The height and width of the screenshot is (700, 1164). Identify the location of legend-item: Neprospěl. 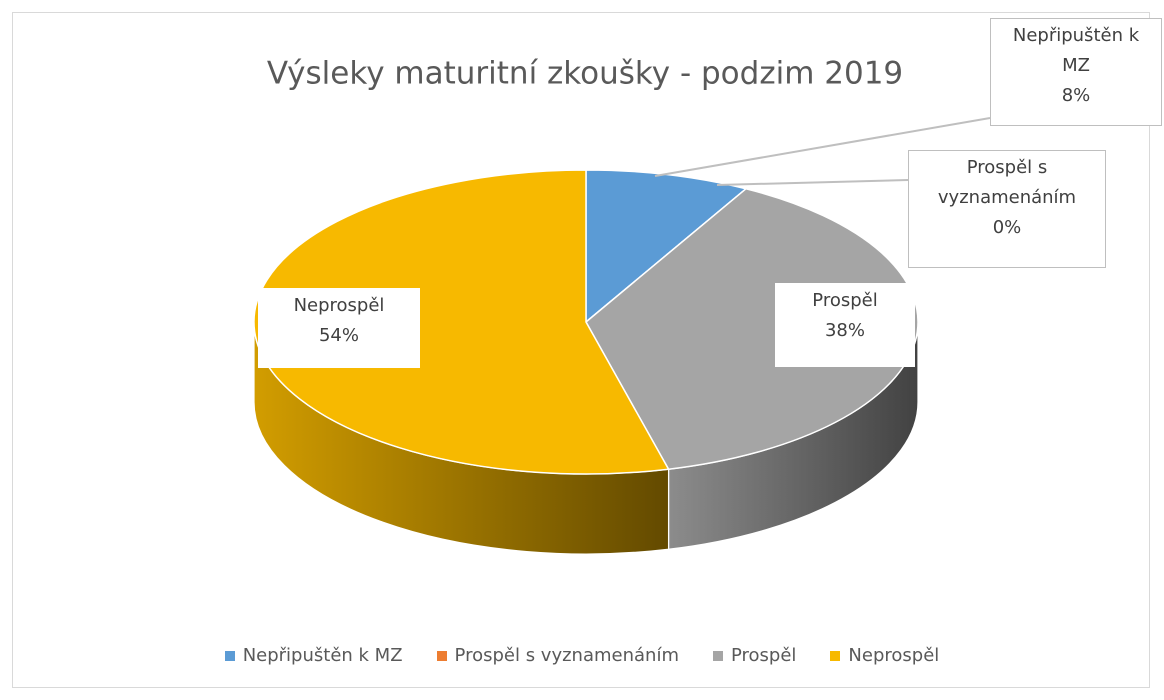
(884, 655).